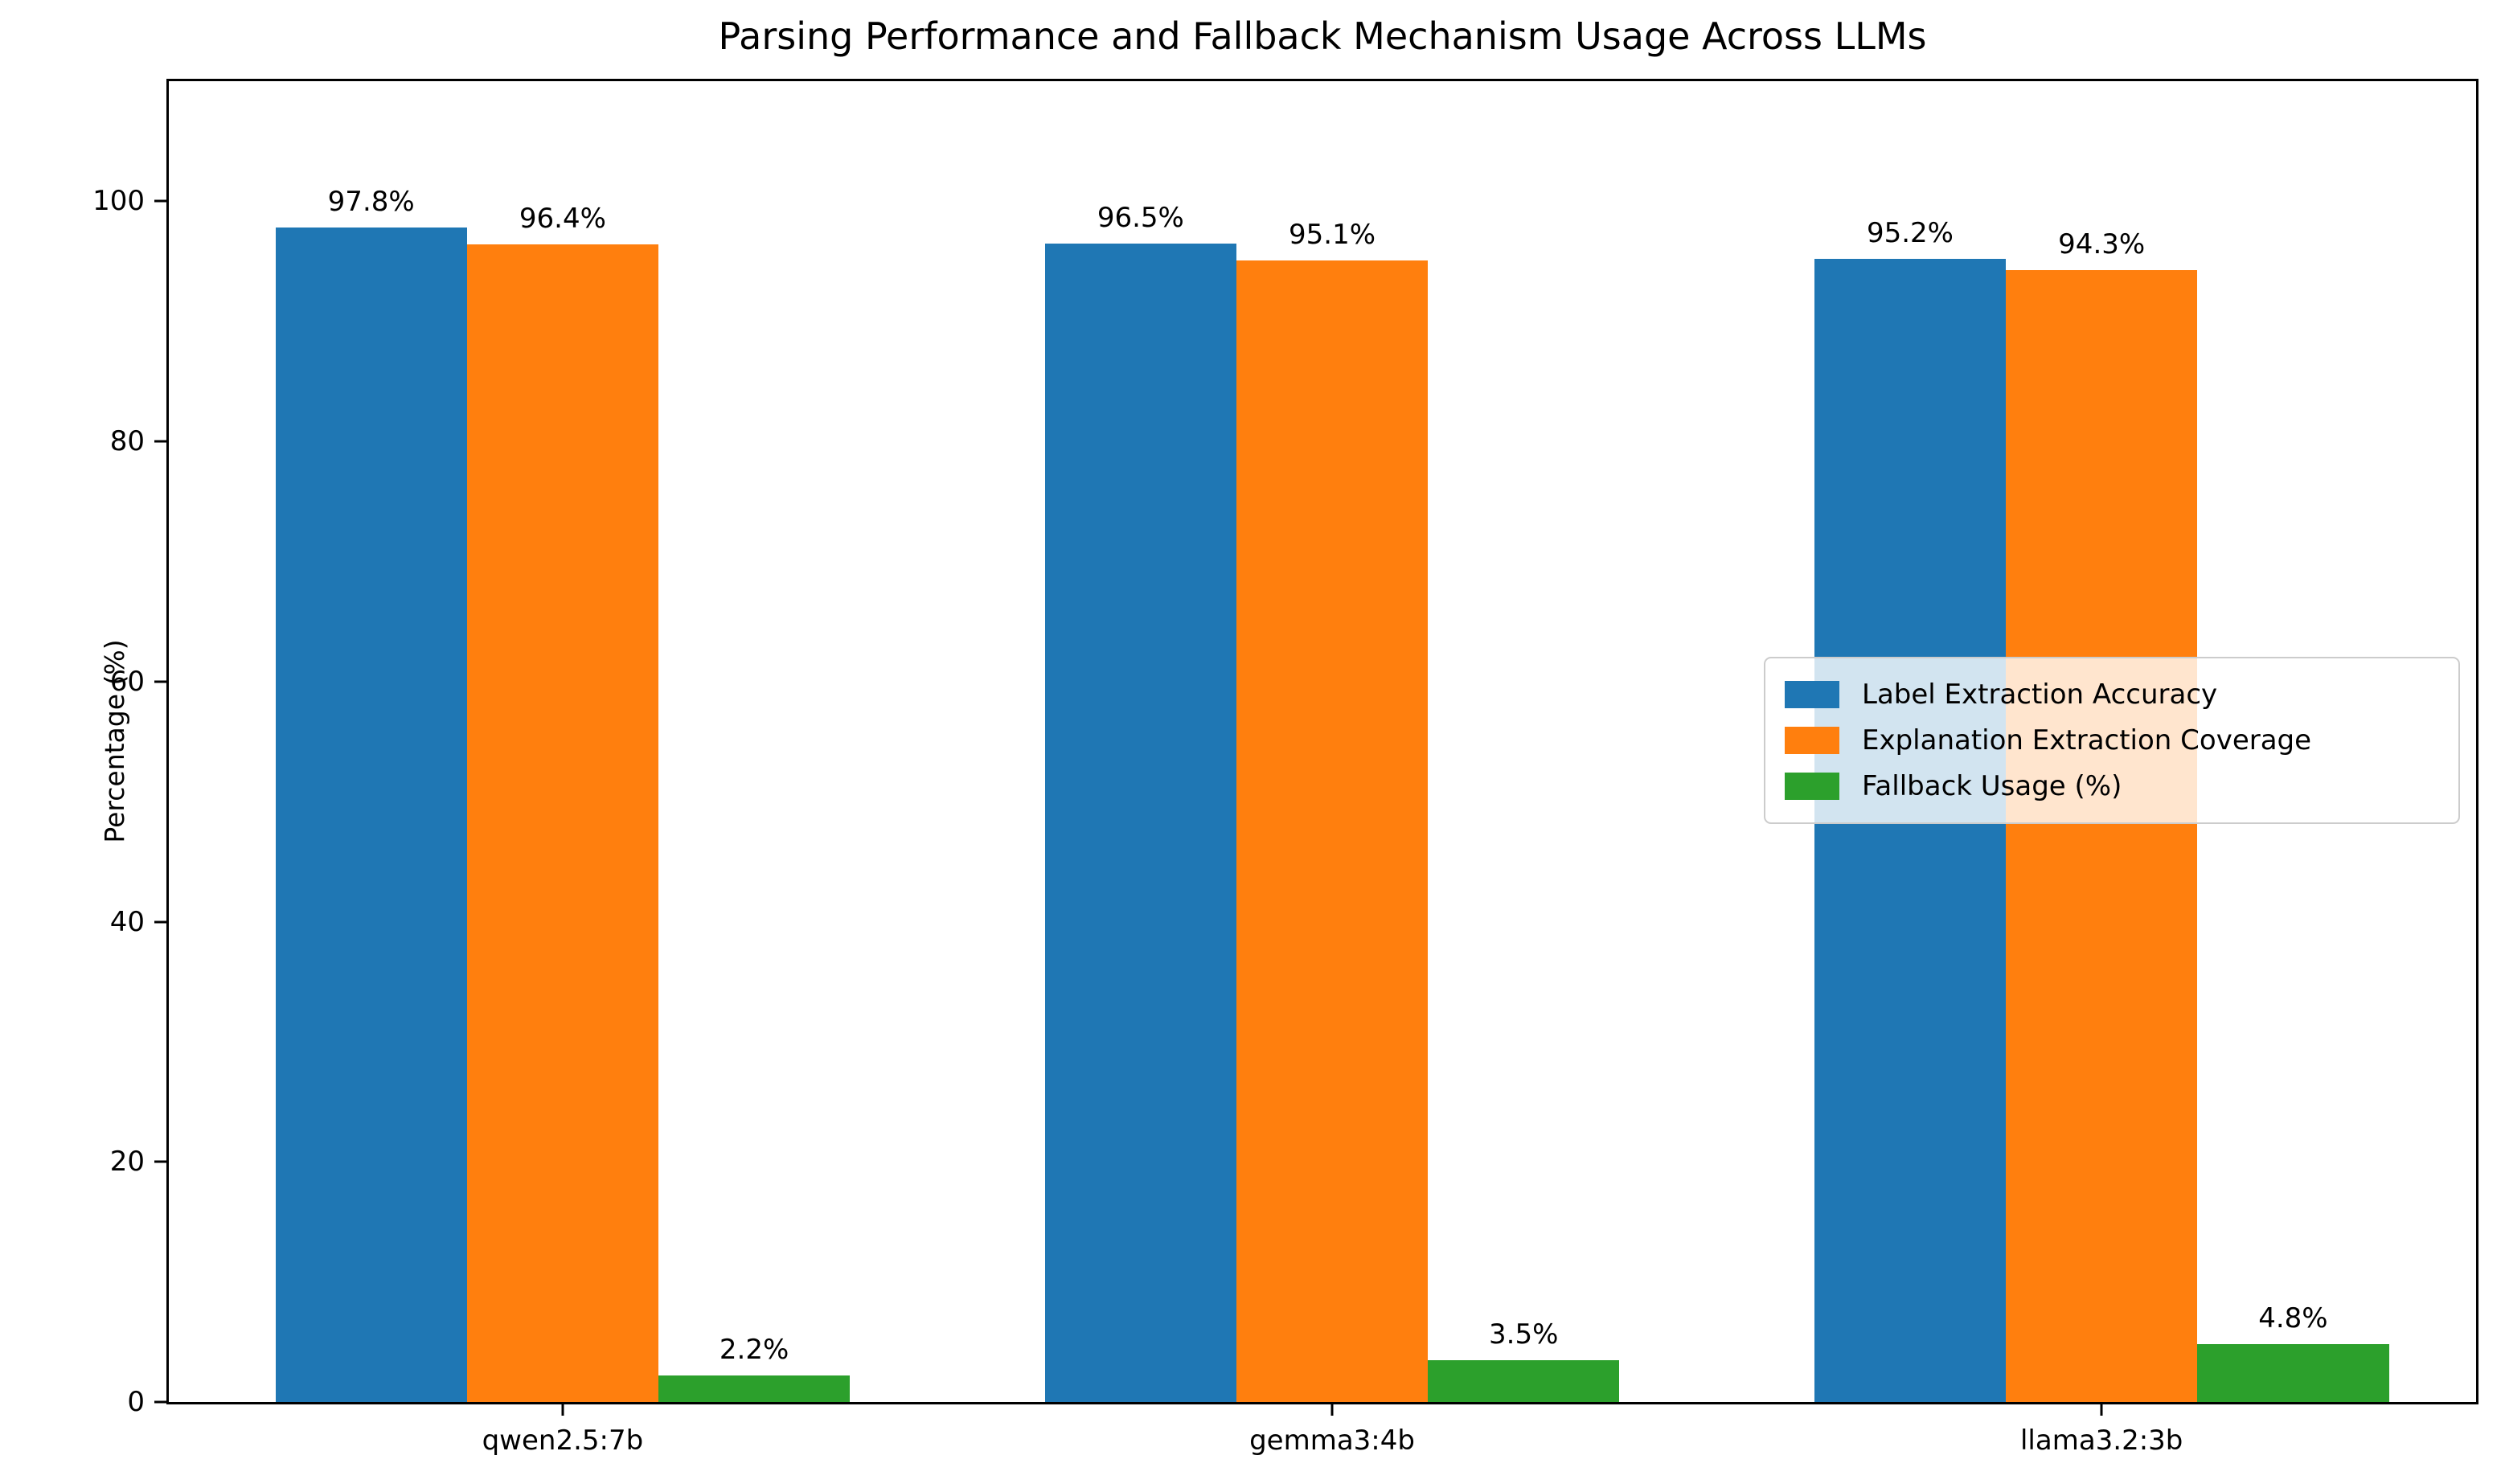 The image size is (2501, 1484). Describe the element at coordinates (563, 1441) in the screenshot. I see `x-tick-label: qwen2.5:7b` at that location.